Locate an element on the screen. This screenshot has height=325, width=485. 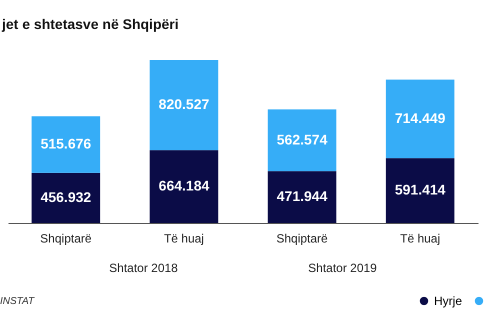
data-label: 714.449 is located at coordinates (420, 118).